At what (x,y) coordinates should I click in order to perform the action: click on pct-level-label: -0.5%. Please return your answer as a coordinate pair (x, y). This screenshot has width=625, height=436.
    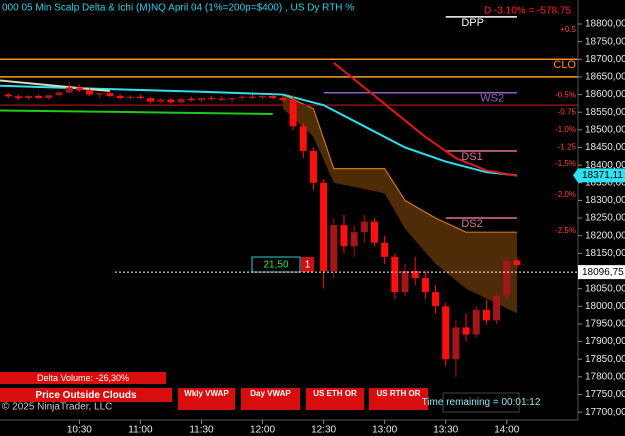
    Looking at the image, I should click on (565, 94).